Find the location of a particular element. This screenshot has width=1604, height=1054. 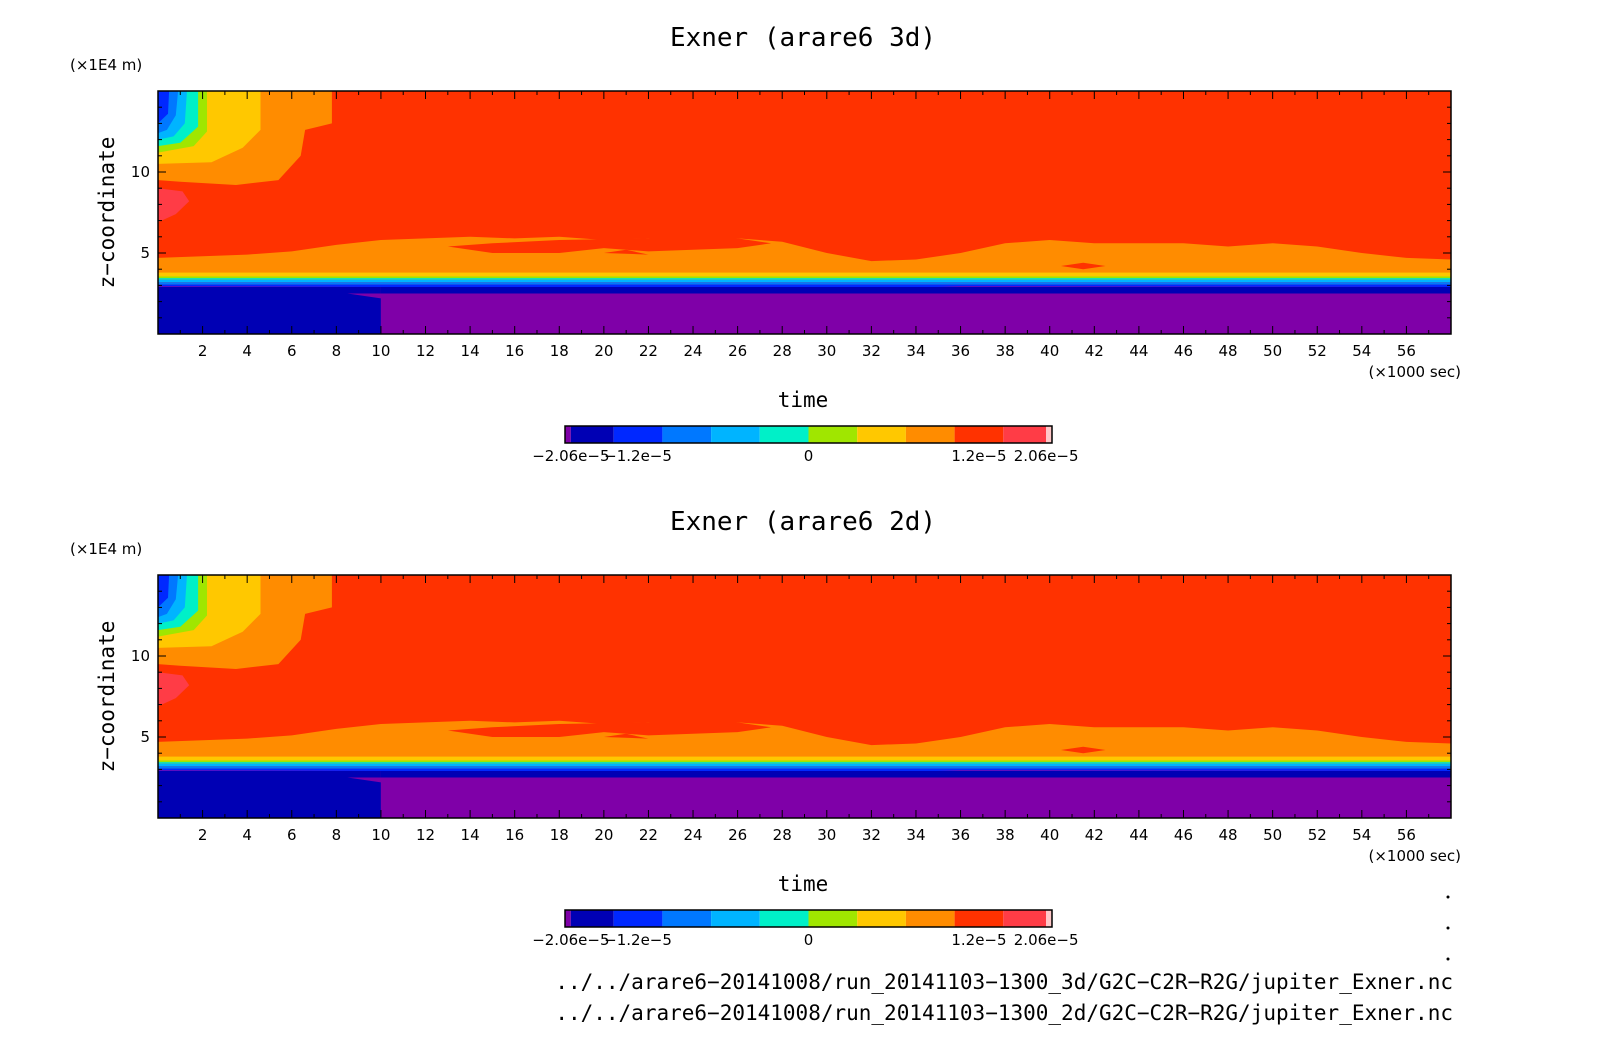

x-tick-label: 18 is located at coordinates (559, 351).